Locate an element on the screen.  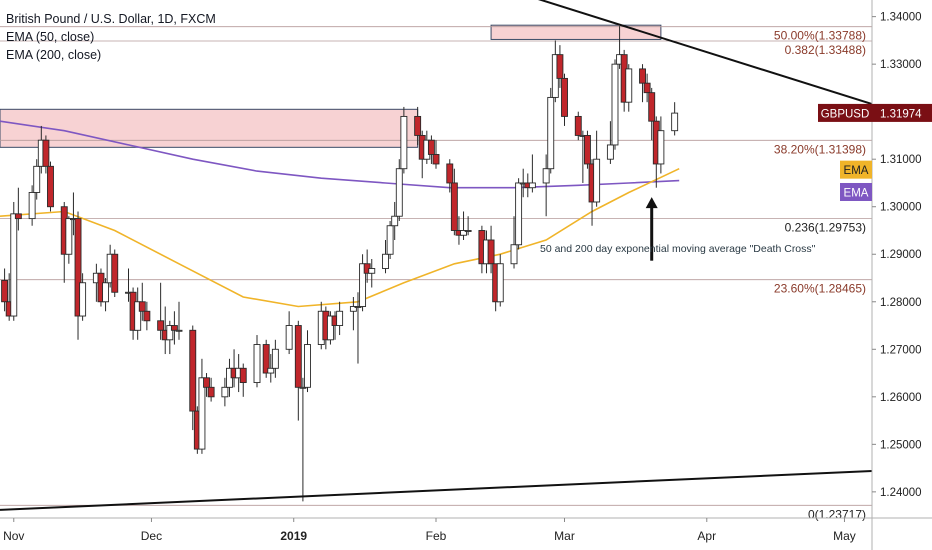
price-tick-label: 1.34000 is located at coordinates (901, 18).